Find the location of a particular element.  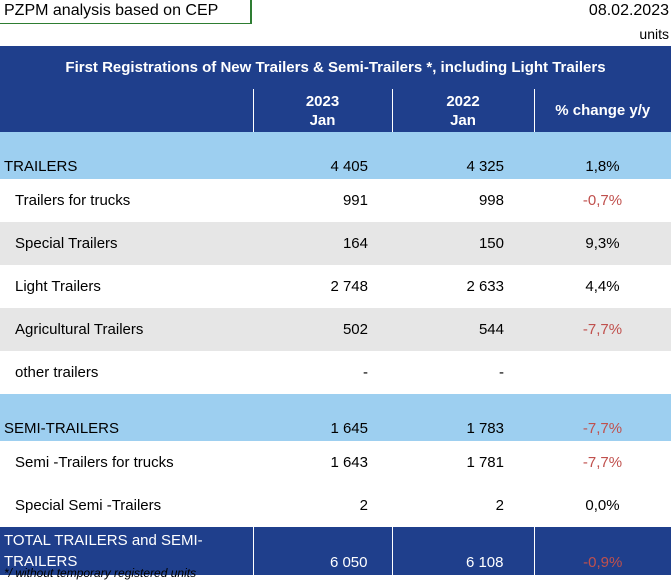

units-label: units is located at coordinates (654, 34).